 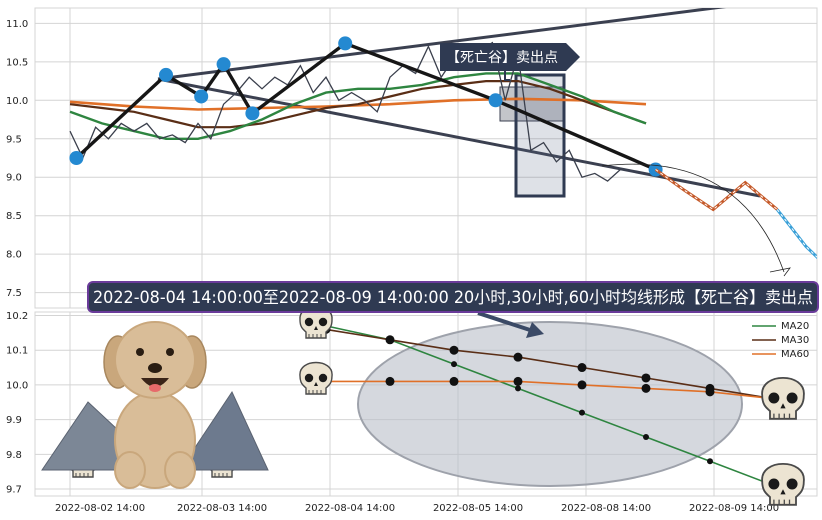 What do you see at coordinates (606, 508) in the screenshot?
I see `x-tick-label: 2022-08-08 14:00` at bounding box center [606, 508].